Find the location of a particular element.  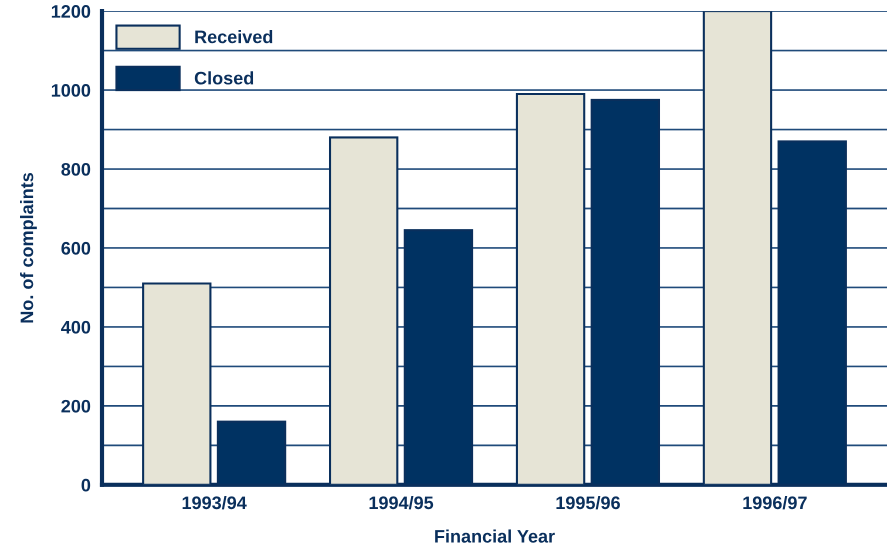

y-tick-label: 400 is located at coordinates (75, 327).